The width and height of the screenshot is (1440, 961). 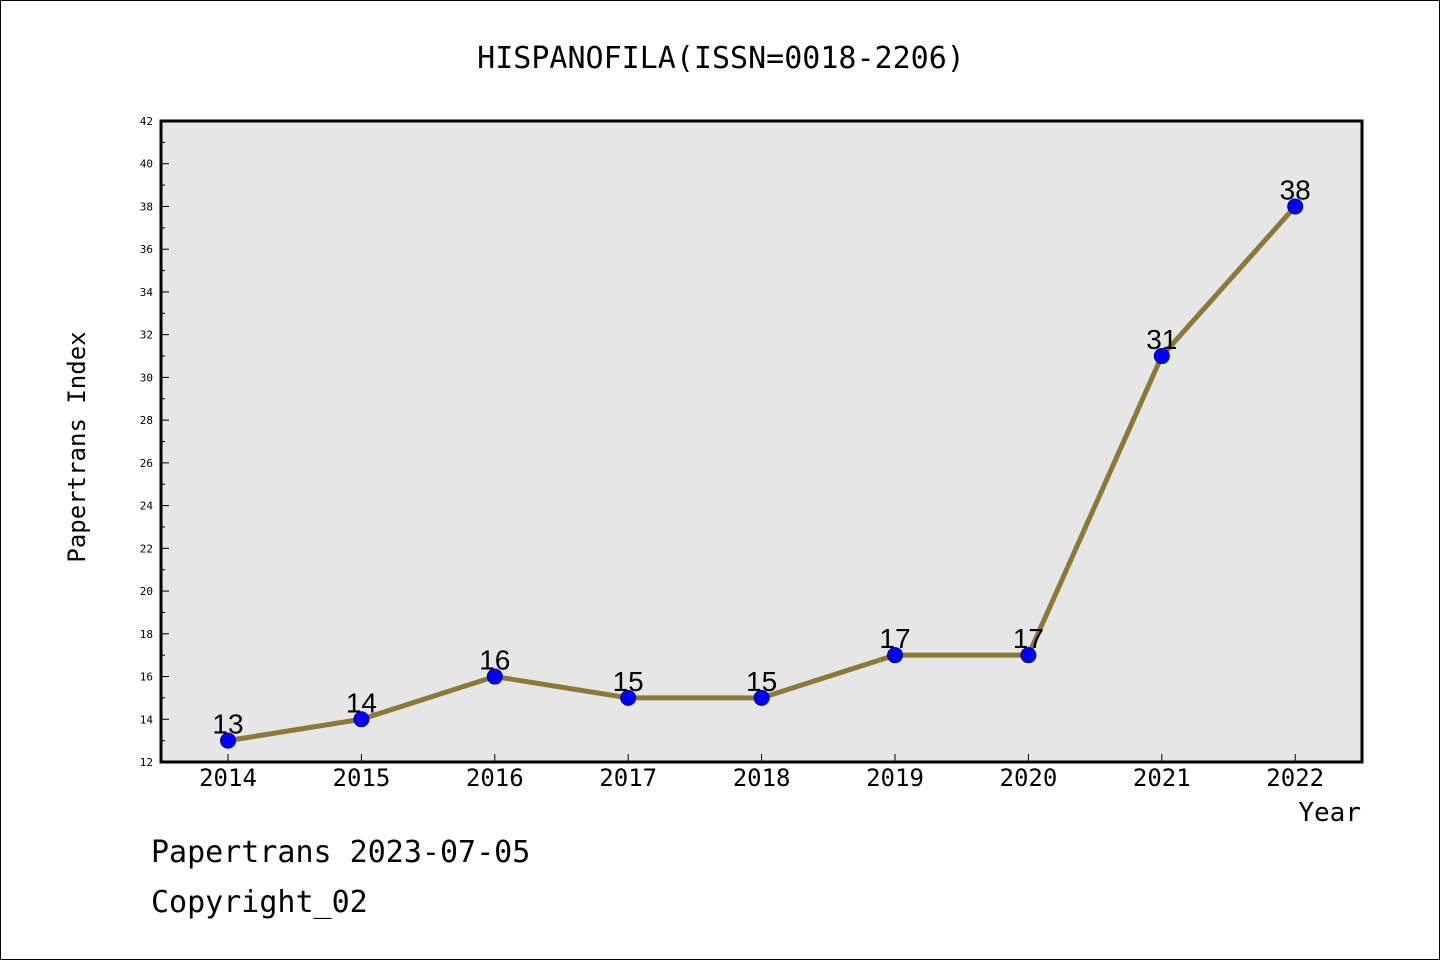 I want to click on y-tick-label: 14, so click(x=147, y=719).